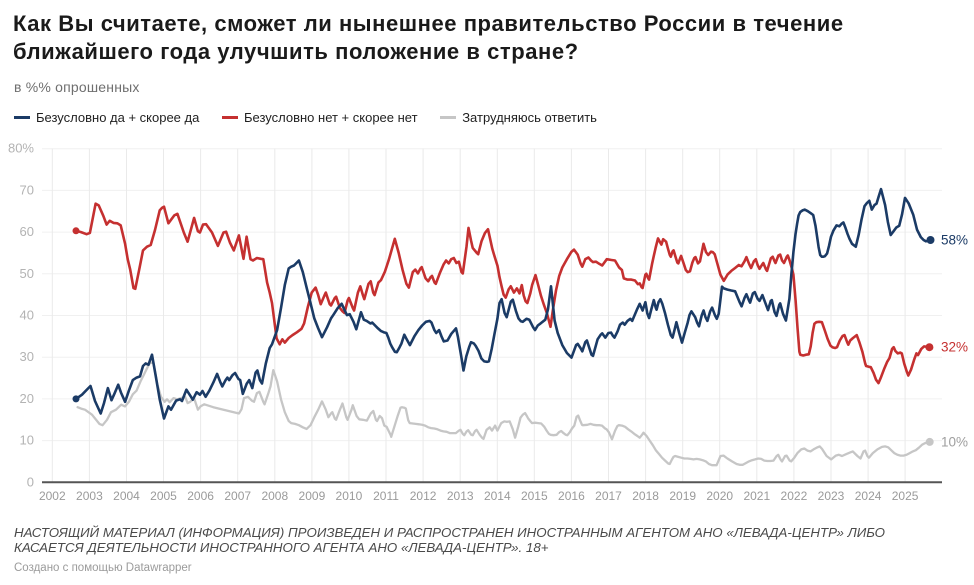 The image size is (974, 585). I want to click on svg-text: 10, so click(27, 440).